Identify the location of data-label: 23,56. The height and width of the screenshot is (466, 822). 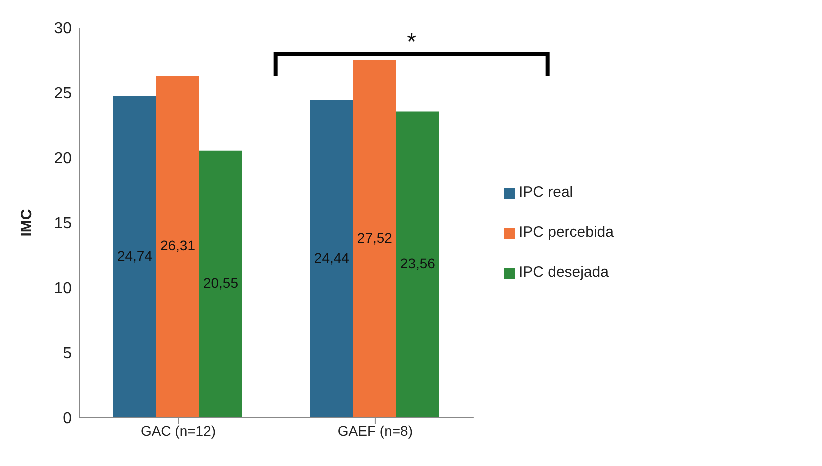
(418, 264).